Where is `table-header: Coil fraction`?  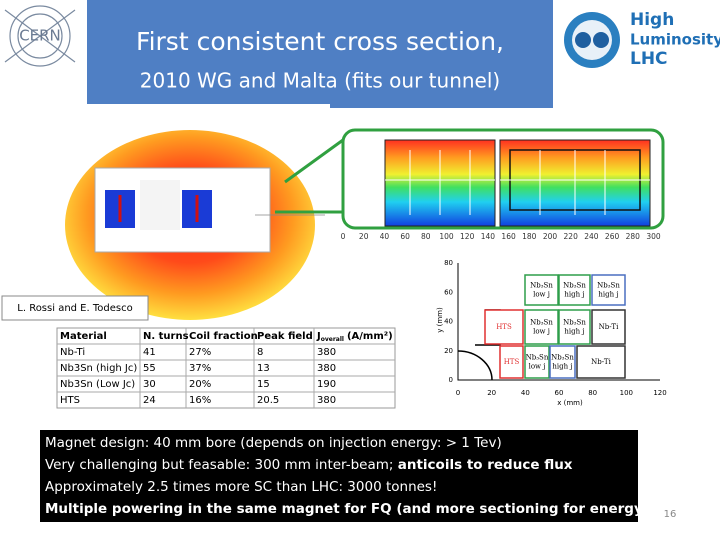 table-header: Coil fraction is located at coordinates (223, 336).